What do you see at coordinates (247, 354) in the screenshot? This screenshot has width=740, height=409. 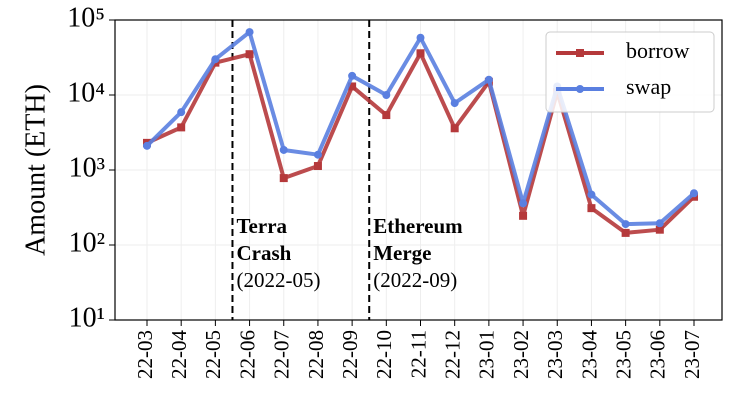 I see `x-tick-label: 22-06` at bounding box center [247, 354].